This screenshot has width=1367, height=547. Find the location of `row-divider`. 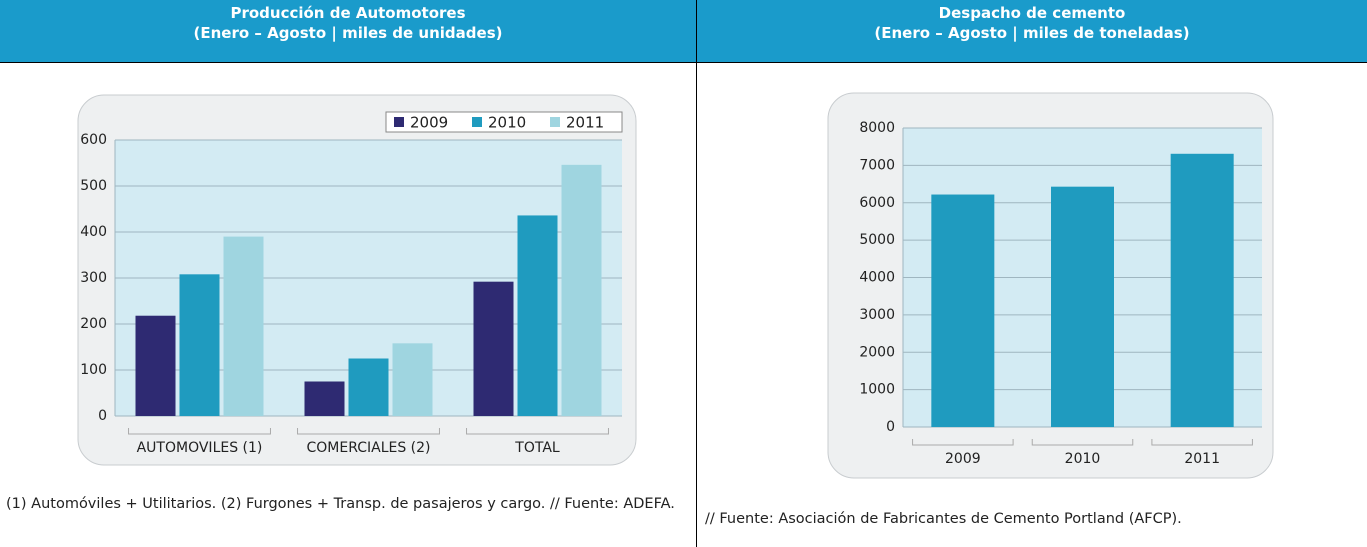

row-divider is located at coordinates (683, 62).